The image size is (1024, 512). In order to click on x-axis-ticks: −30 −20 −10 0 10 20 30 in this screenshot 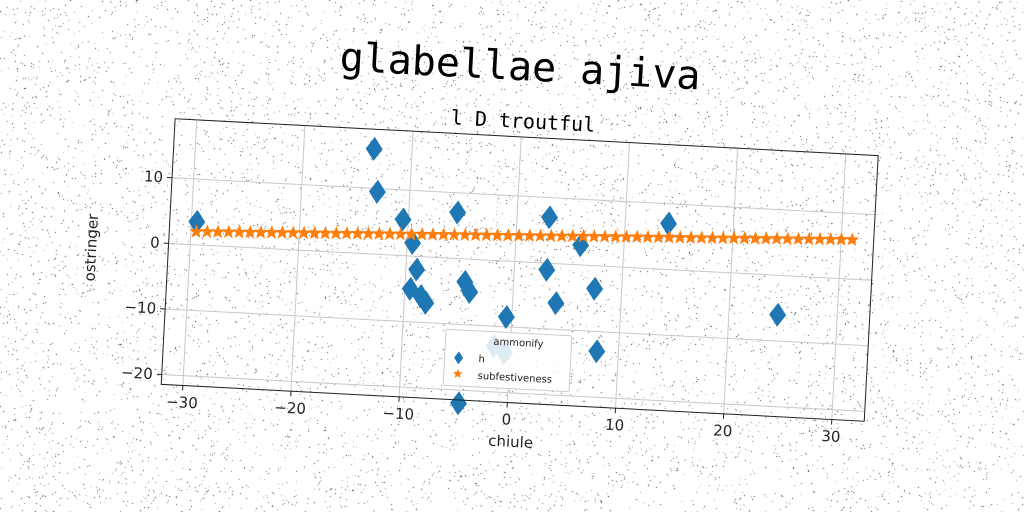, I will do `click(503, 415)`.